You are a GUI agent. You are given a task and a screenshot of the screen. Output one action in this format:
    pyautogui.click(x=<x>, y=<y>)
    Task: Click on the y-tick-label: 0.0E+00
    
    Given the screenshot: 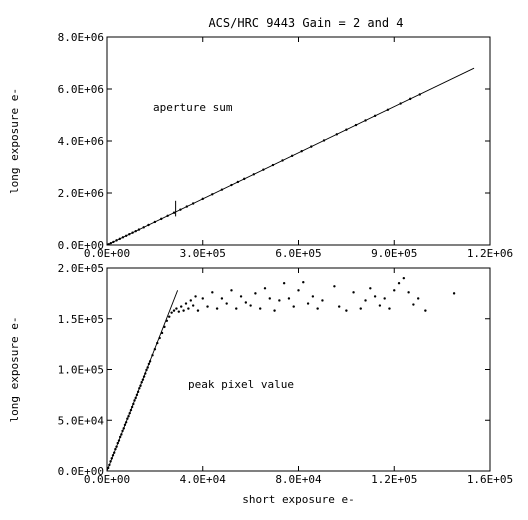 What is the action you would take?
    pyautogui.click(x=81, y=245)
    